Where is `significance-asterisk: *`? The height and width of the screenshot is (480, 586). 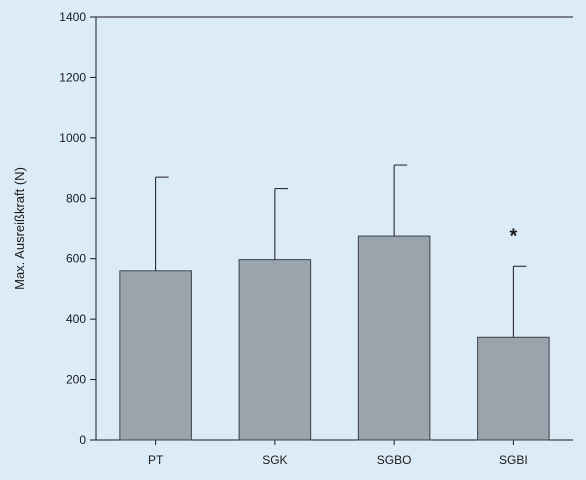
significance-asterisk: * is located at coordinates (513, 236).